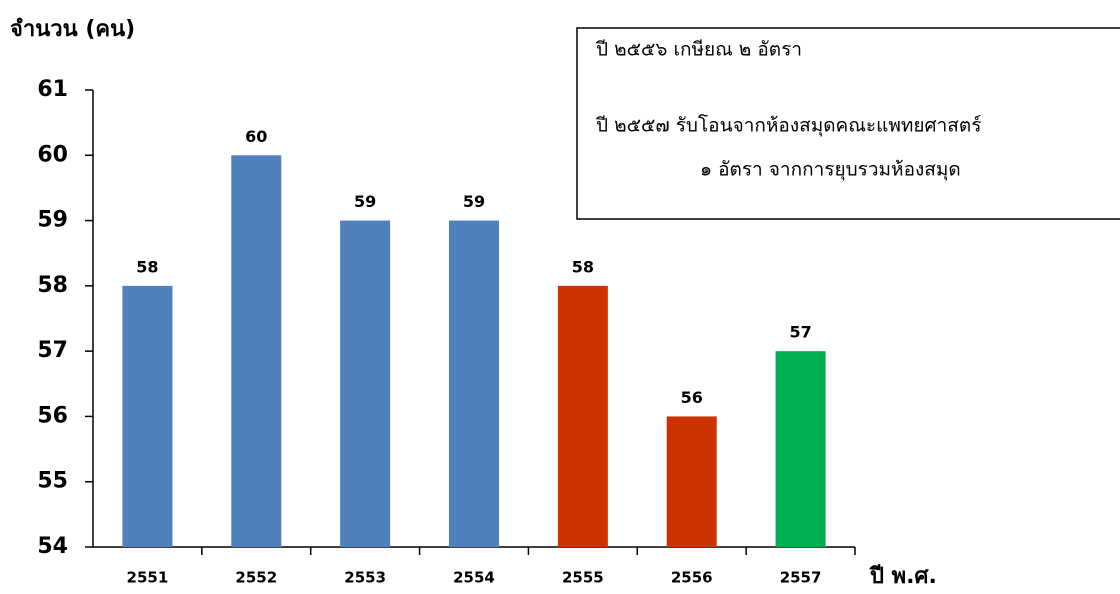 This screenshot has height=594, width=1120. I want to click on annotation: ปี ๒๕๕๖ เกษียณ ๒ อัตรา, so click(698, 50).